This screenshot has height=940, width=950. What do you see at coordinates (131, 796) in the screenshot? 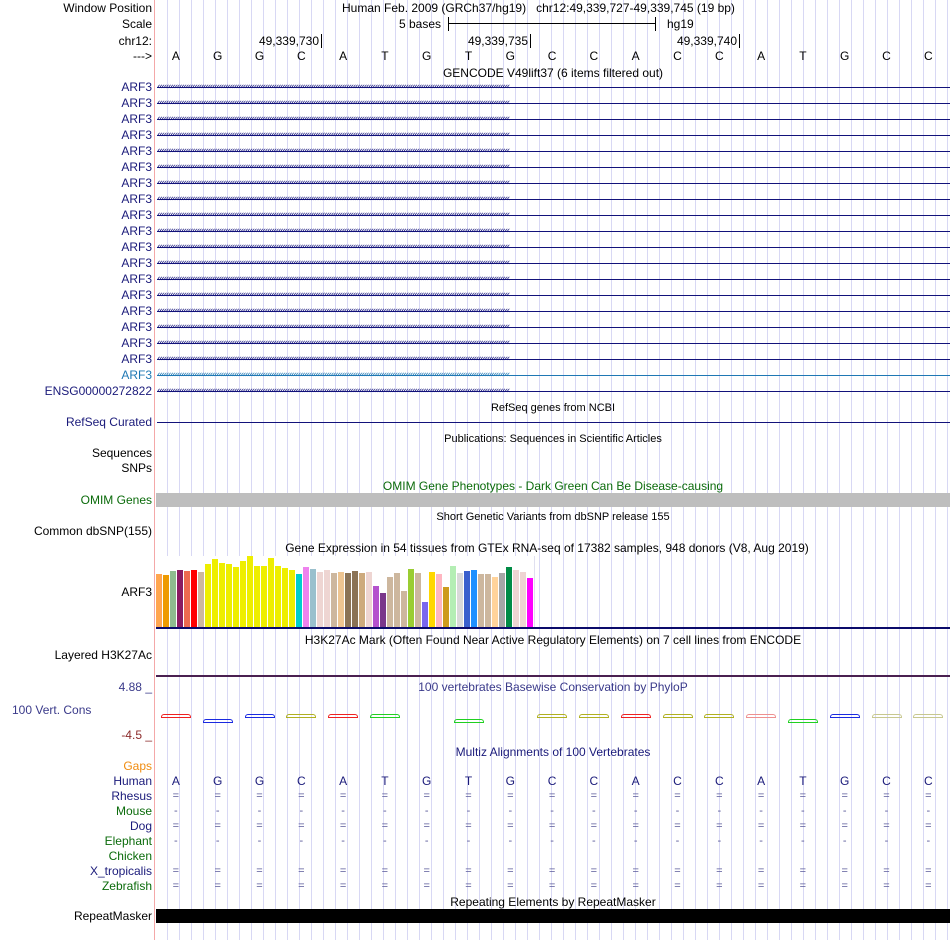
I see `species-label: Rhesus` at bounding box center [131, 796].